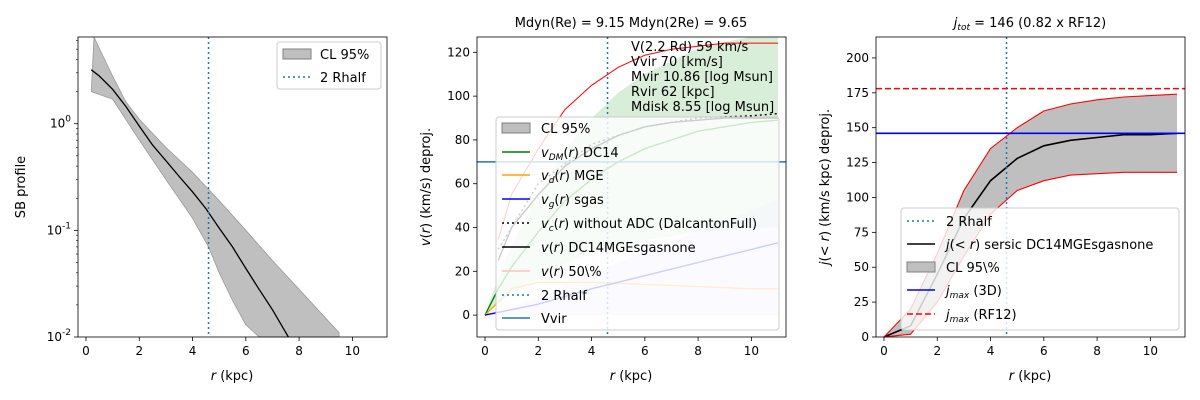 Image resolution: width=1200 pixels, height=400 pixels. I want to click on p1-x-ticks: 0 2 4 6 8 10, so click(221, 347).